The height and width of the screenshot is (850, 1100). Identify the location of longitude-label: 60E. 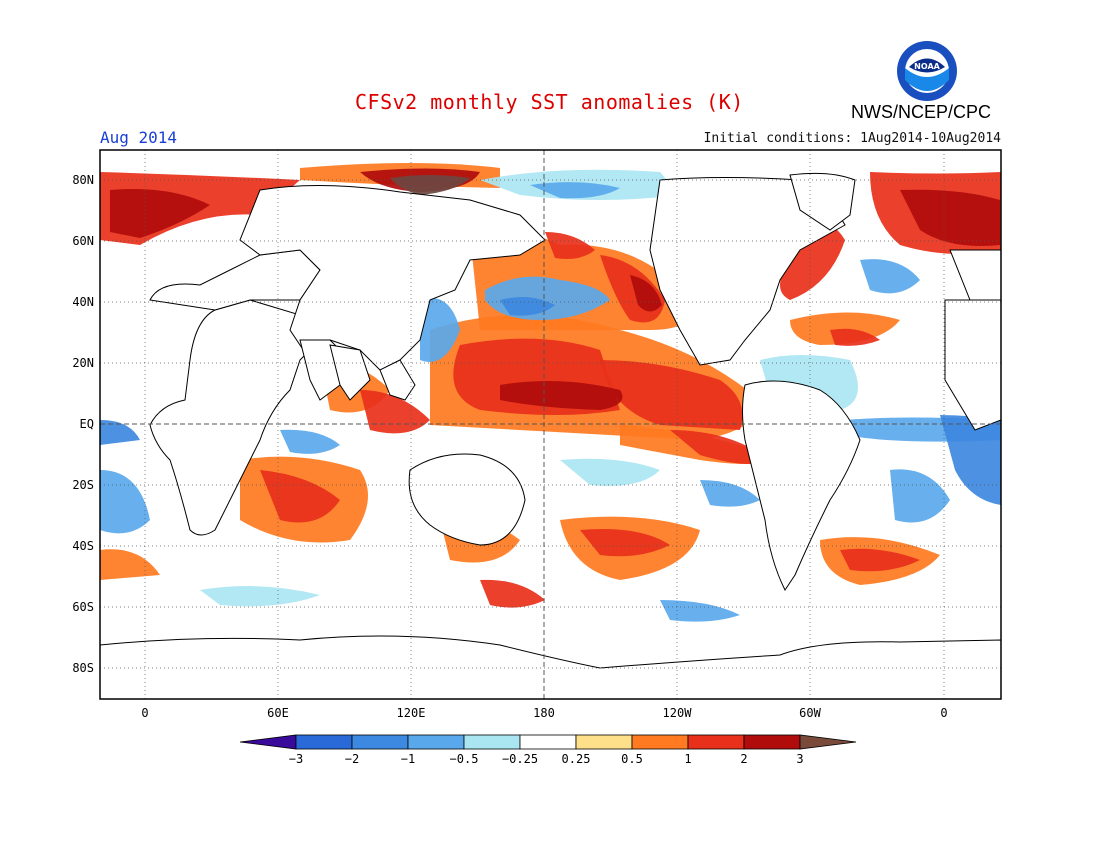
(278, 713).